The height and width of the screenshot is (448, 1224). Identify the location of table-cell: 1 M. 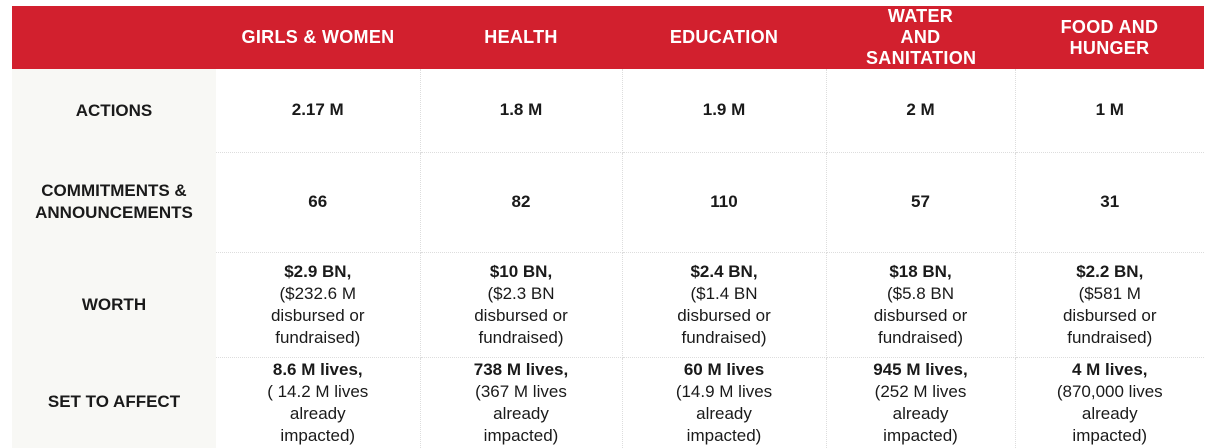
(1109, 111).